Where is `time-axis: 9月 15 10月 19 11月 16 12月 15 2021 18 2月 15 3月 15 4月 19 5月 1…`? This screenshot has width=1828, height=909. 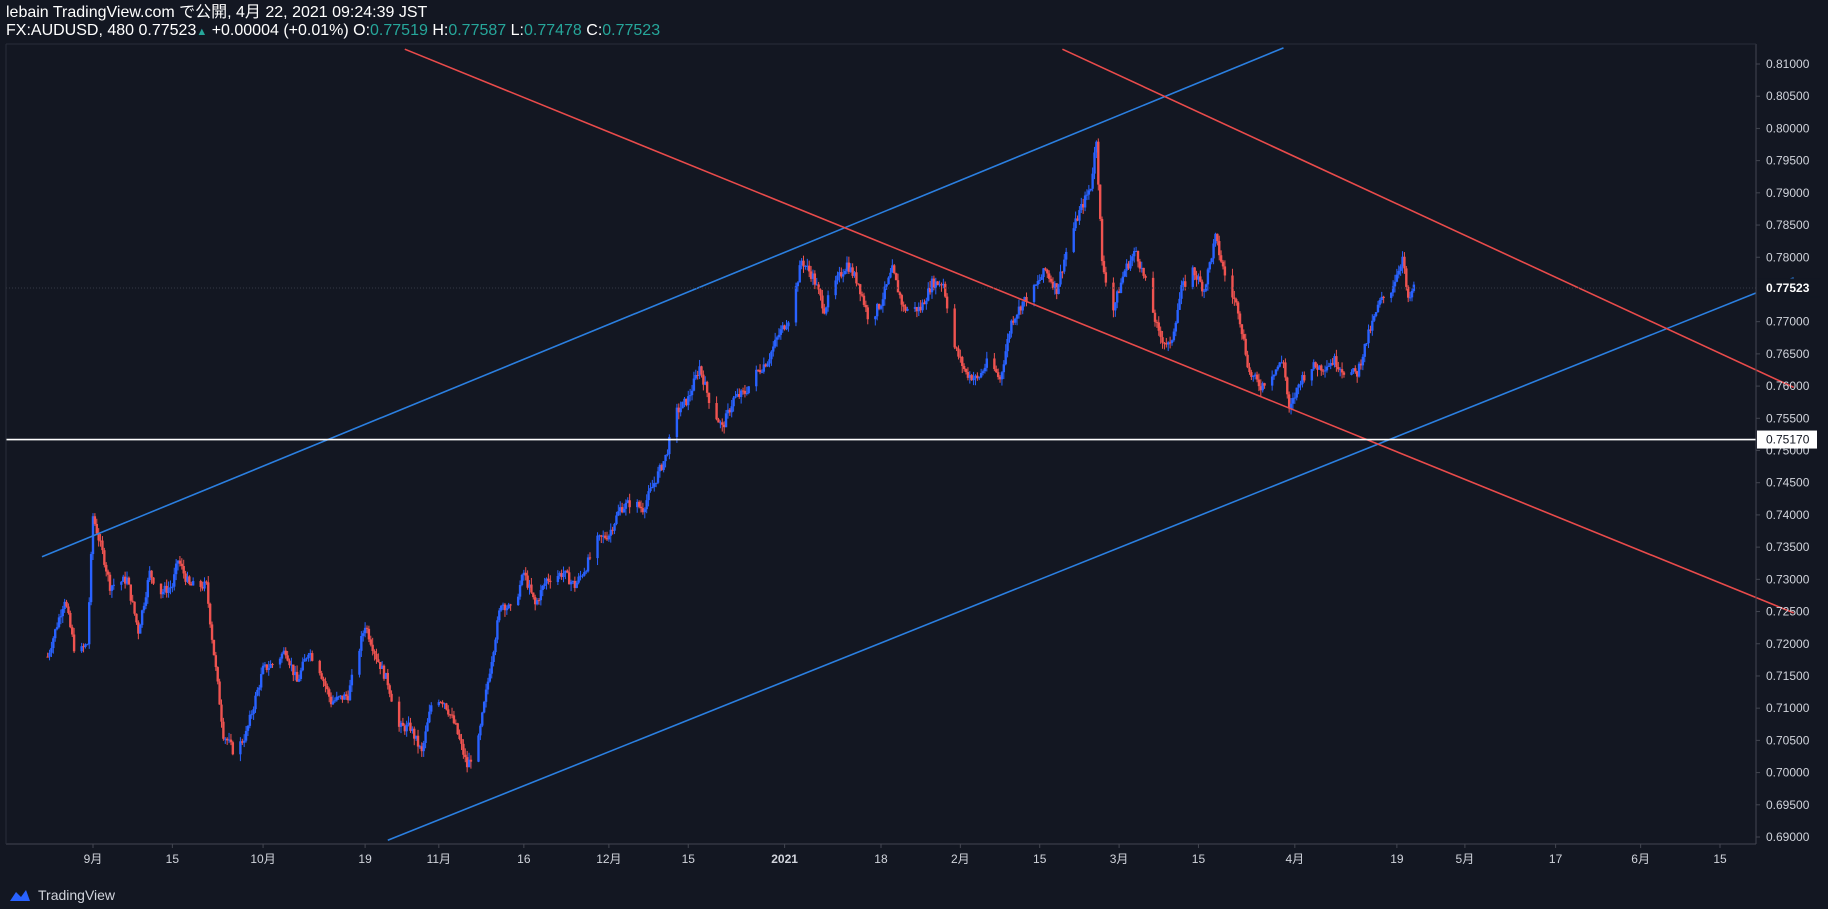 time-axis: 9月 15 10月 19 11月 16 12月 15 2021 18 2月 15 3月 15 4月 19 5月 1… is located at coordinates (905, 855).